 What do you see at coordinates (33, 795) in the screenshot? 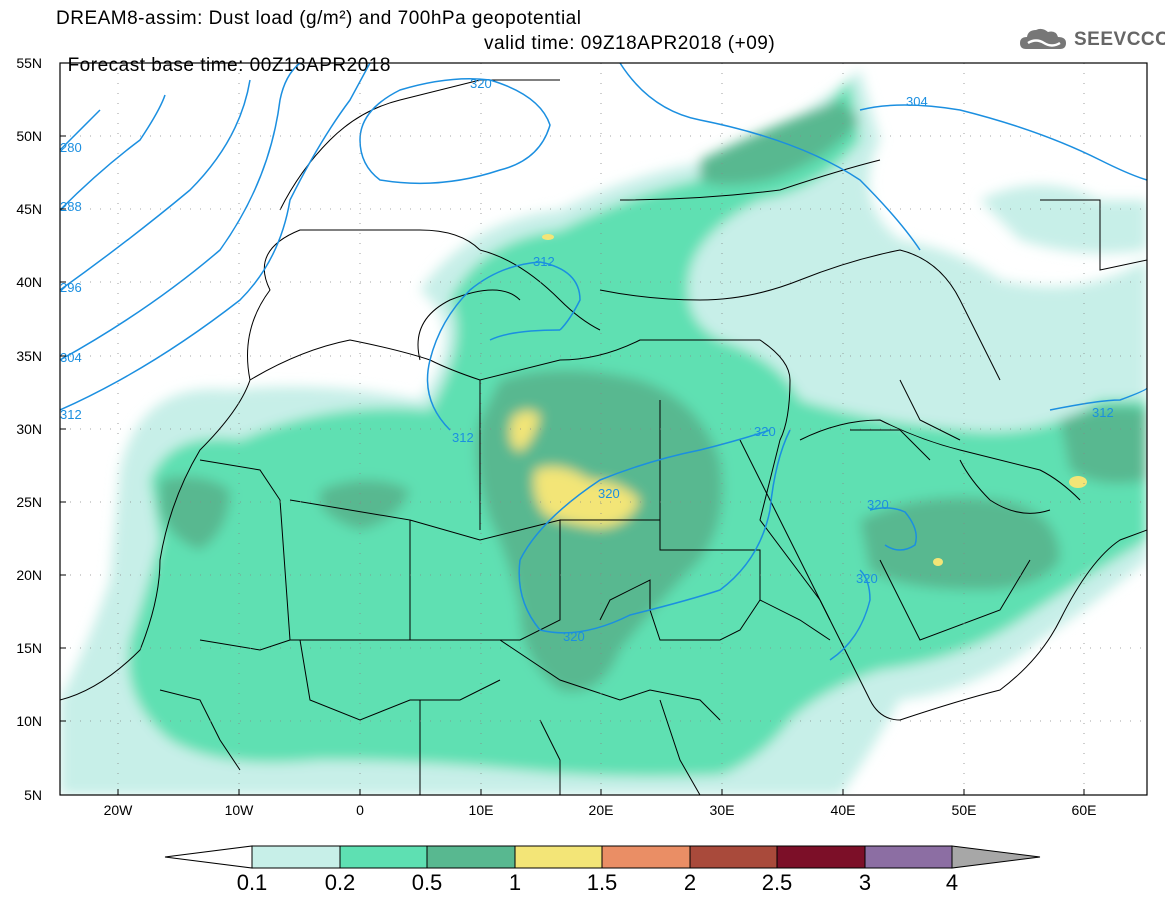
I see `lat-label: 5N` at bounding box center [33, 795].